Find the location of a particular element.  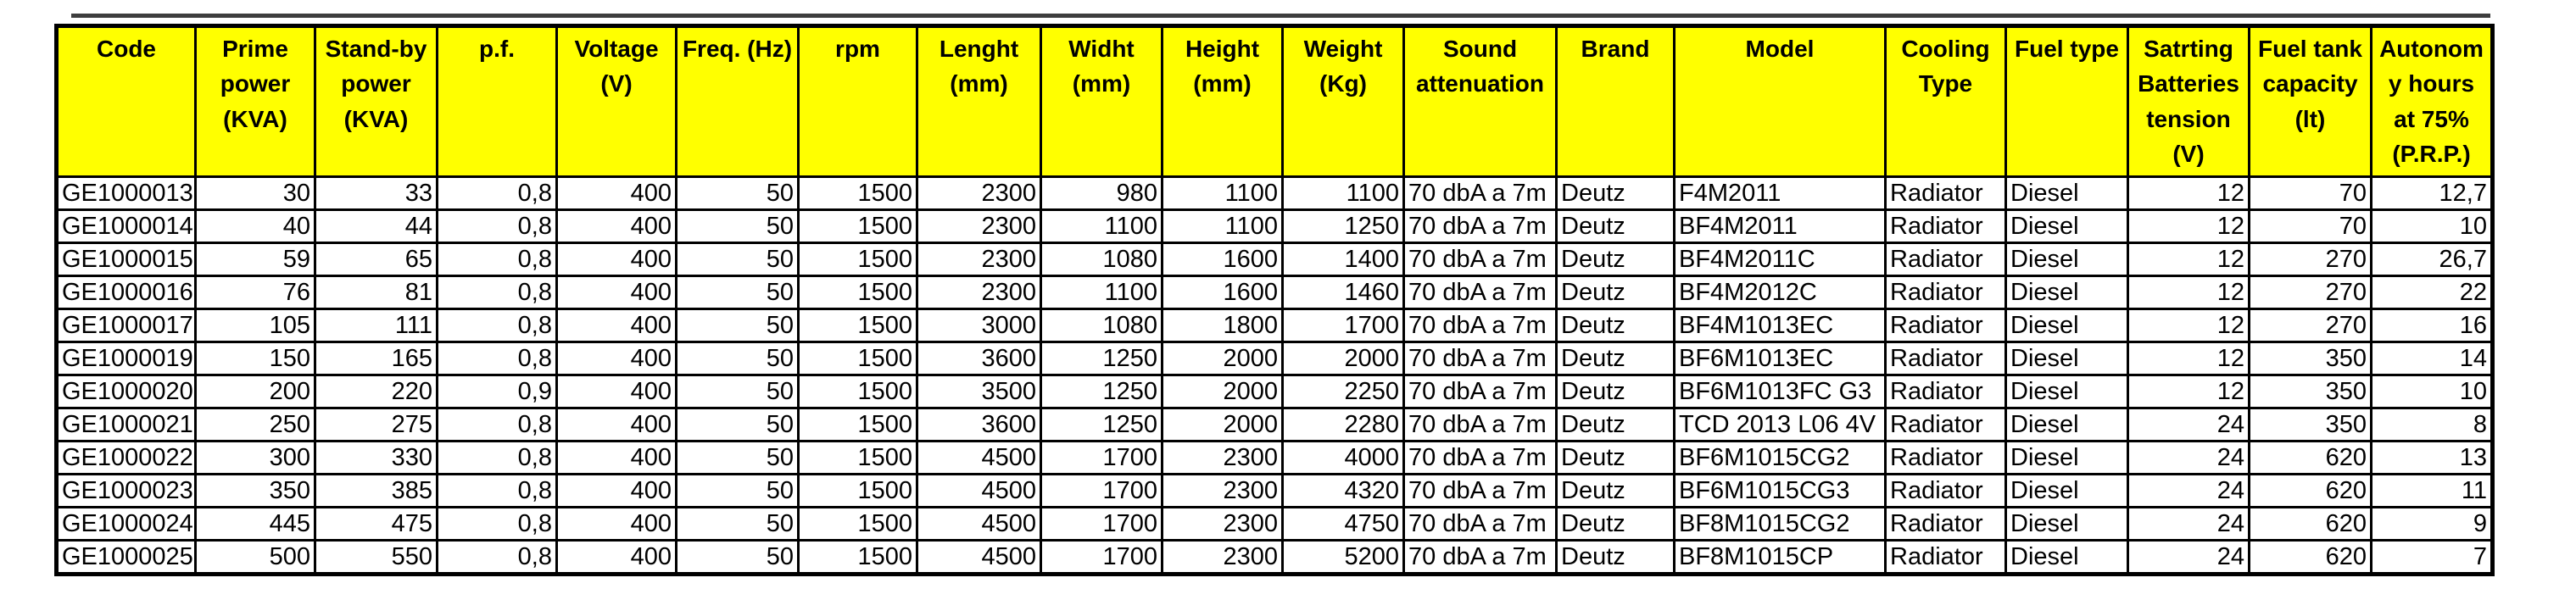

cell-model: BF6M1015CG2 is located at coordinates (1780, 457).